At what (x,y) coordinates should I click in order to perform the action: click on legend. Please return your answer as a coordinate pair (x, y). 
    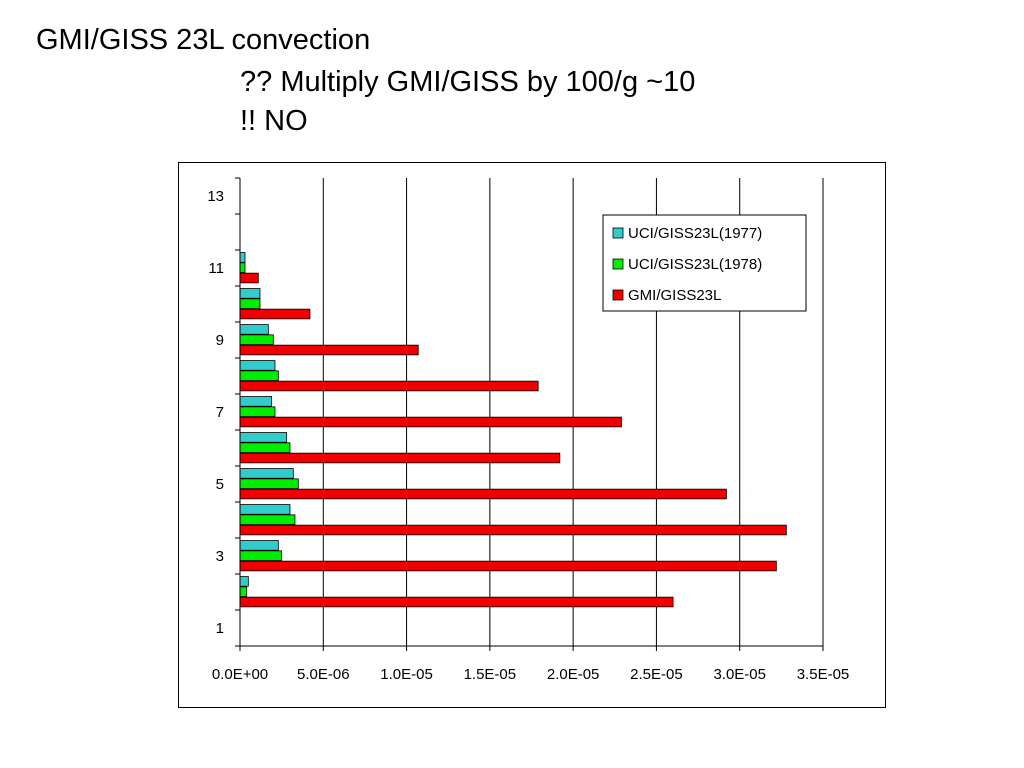
    Looking at the image, I should click on (704, 263).